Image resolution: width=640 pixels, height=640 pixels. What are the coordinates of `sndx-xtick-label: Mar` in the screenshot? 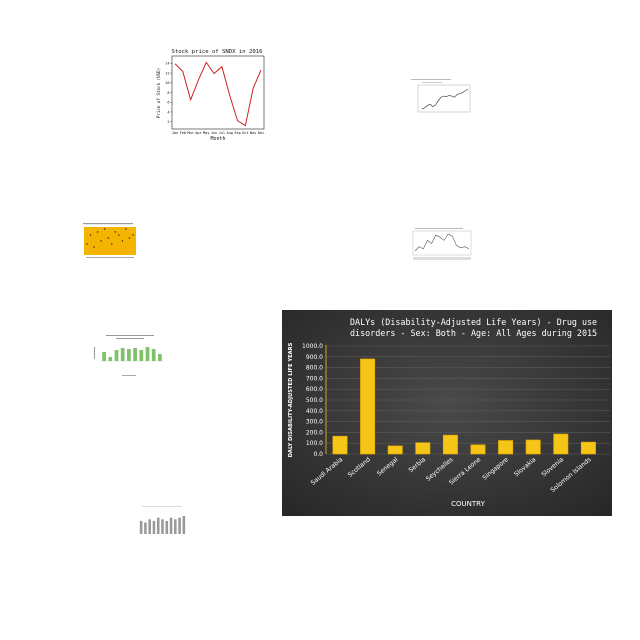 It's located at (190, 133).